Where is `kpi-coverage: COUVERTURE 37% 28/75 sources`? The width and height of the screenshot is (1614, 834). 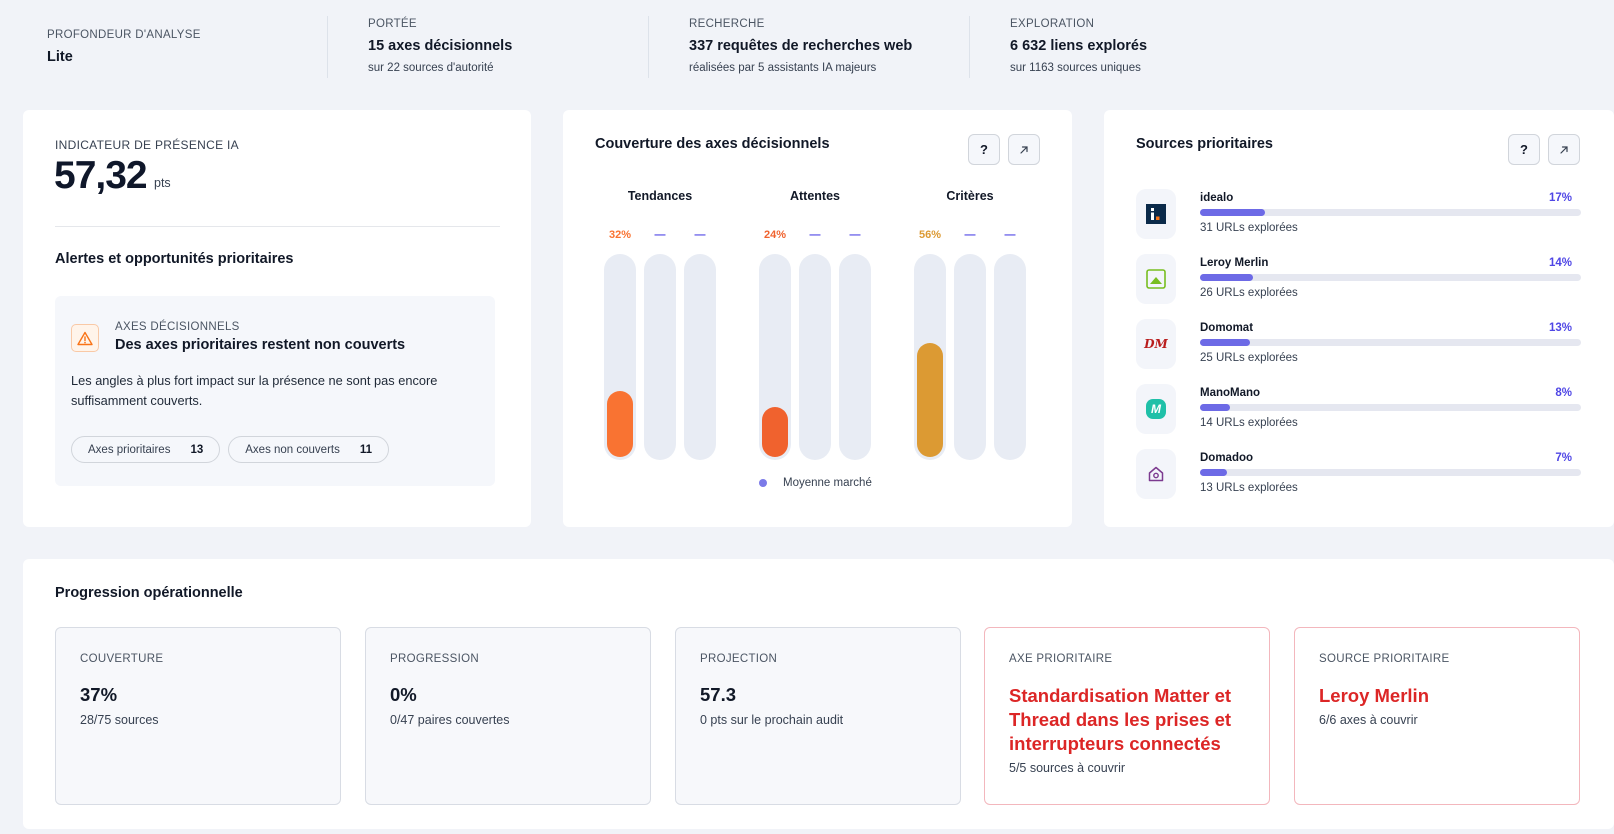
kpi-coverage: COUVERTURE 37% 28/75 sources is located at coordinates (198, 716).